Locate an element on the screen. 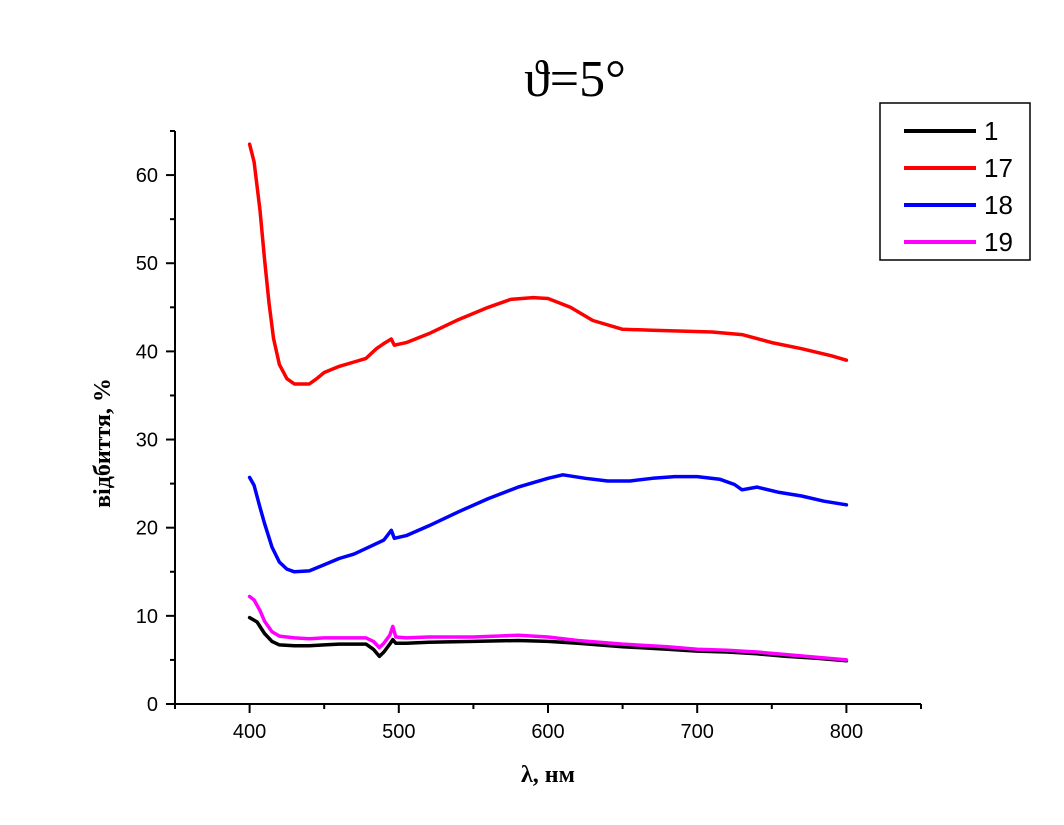  x-tick-label: 600 is located at coordinates (547, 732).